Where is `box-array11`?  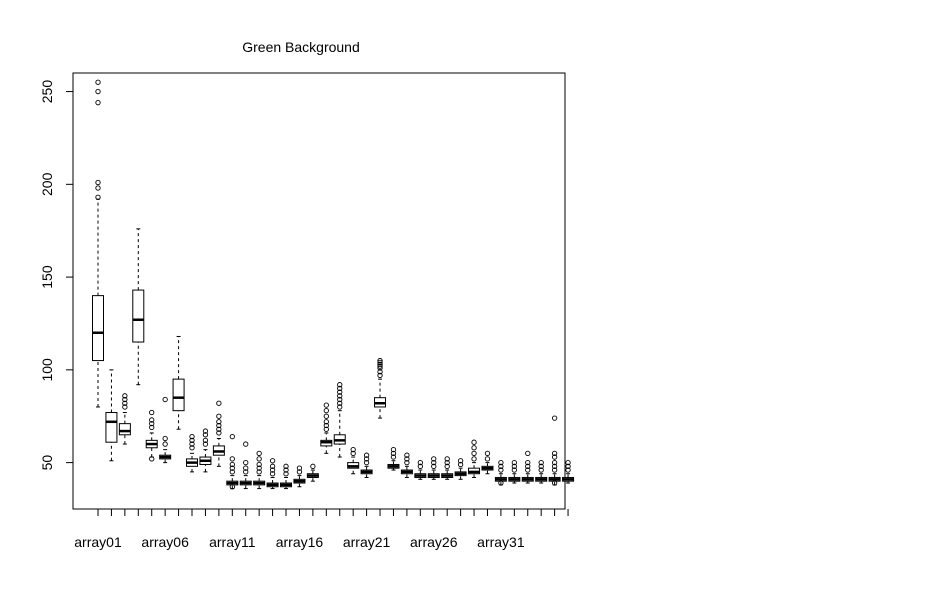
box-array11 is located at coordinates (232, 461).